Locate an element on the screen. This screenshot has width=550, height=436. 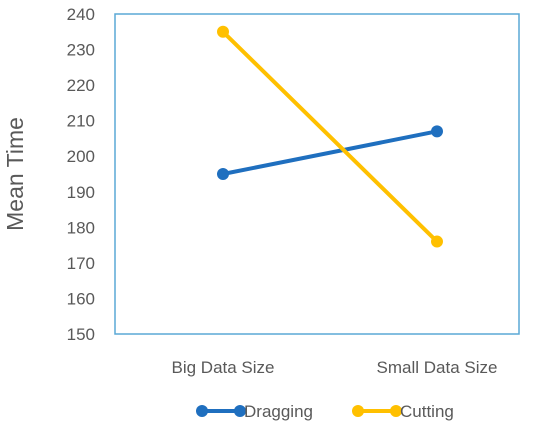
y-tick-label: 160 is located at coordinates (81, 298).